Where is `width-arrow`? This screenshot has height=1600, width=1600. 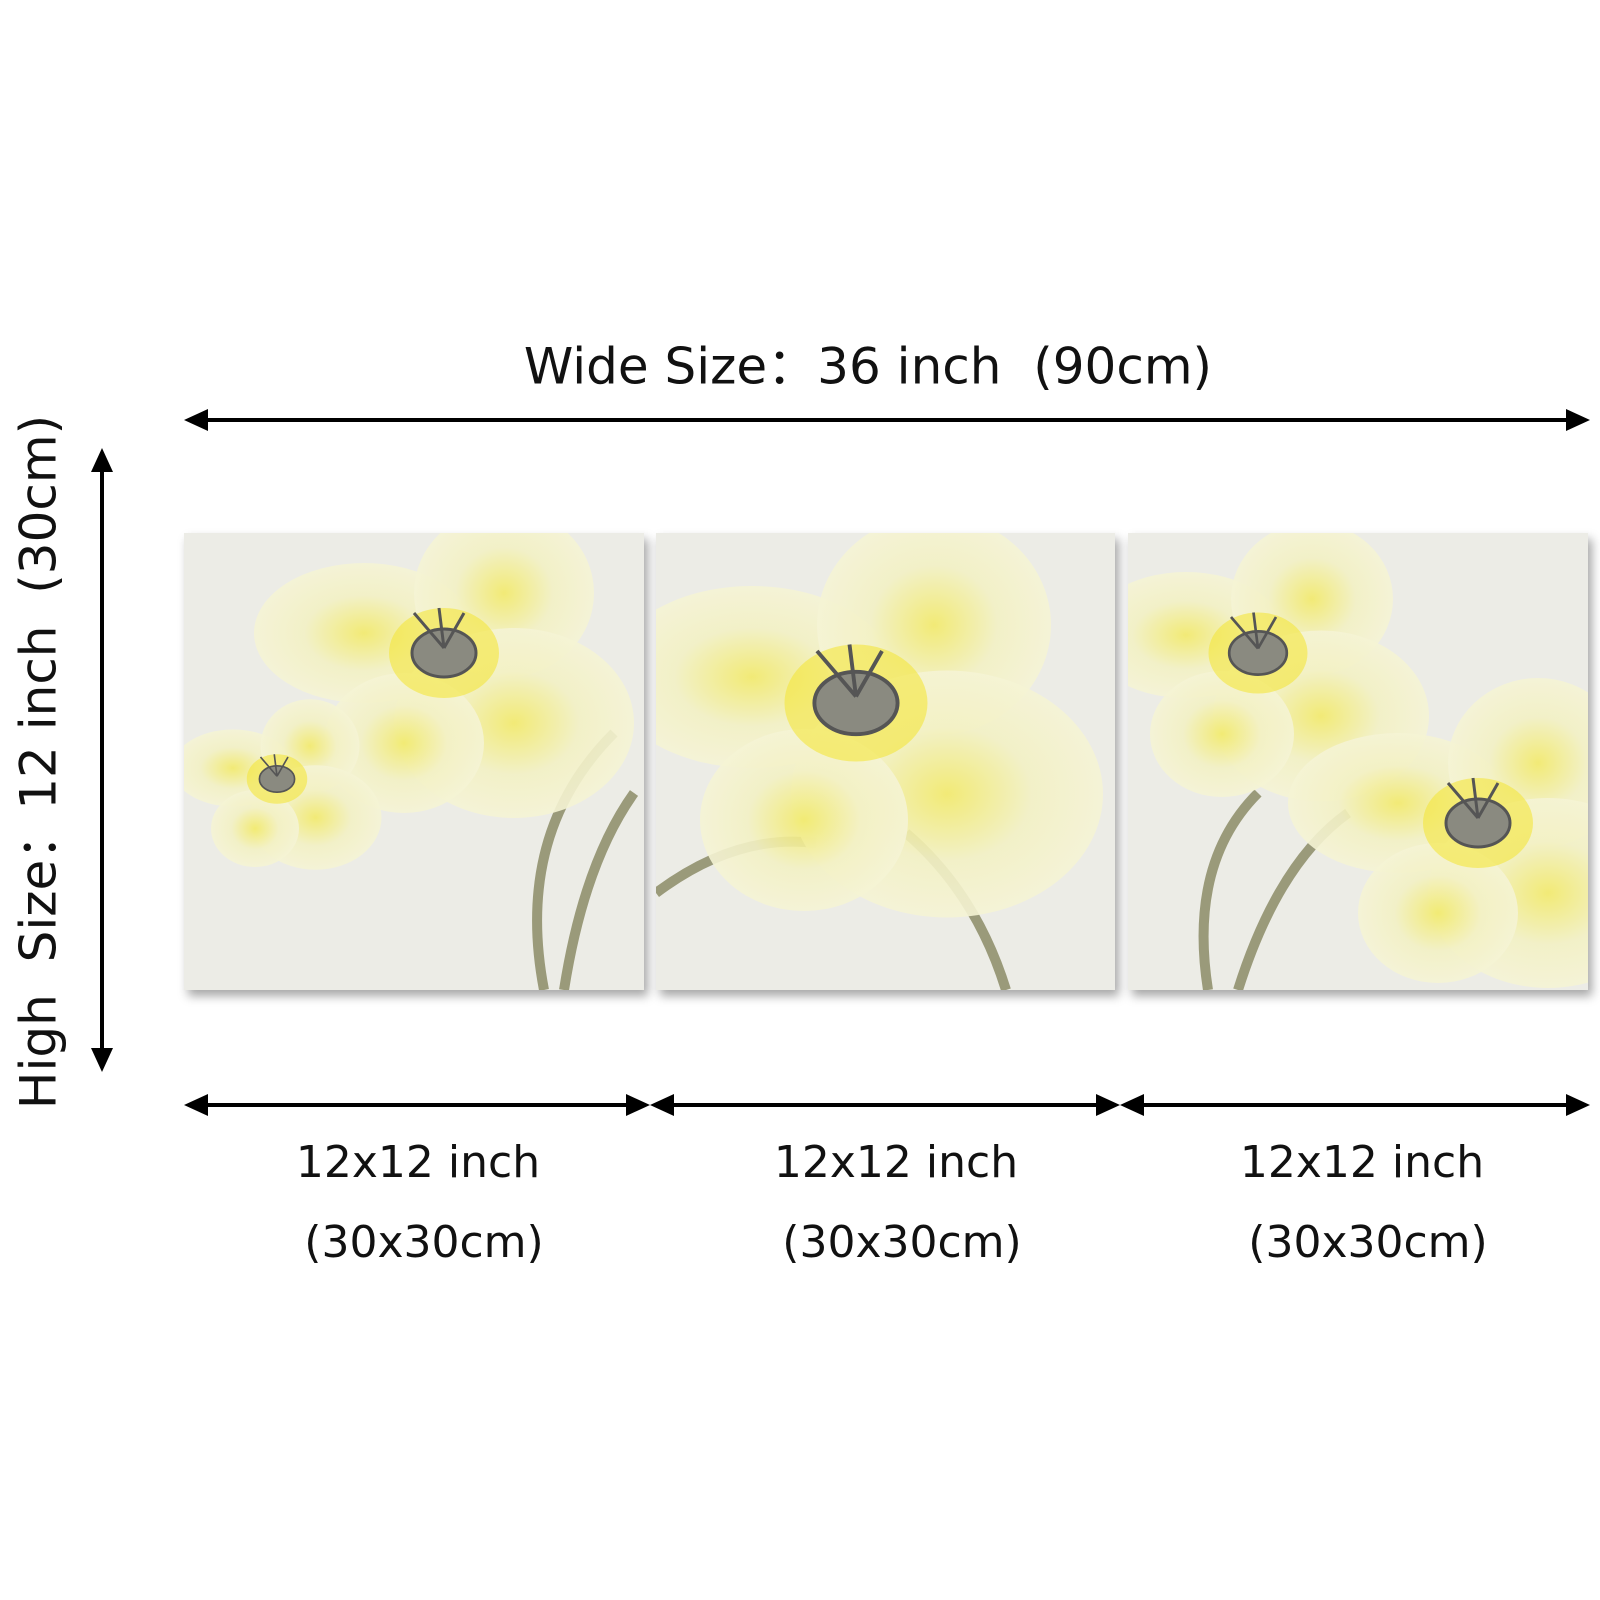
width-arrow is located at coordinates (887, 420).